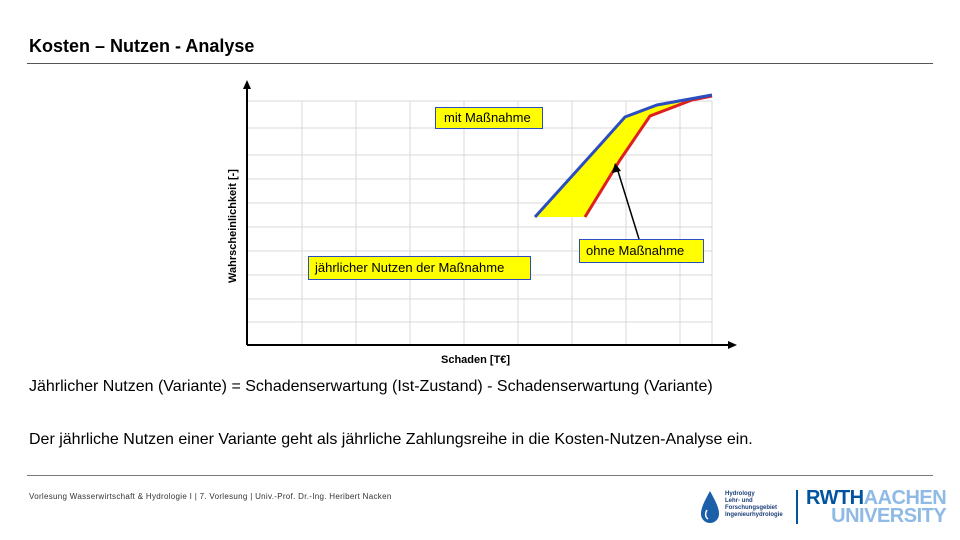 This screenshot has width=960, height=540. What do you see at coordinates (740, 494) in the screenshot?
I see `hydrology-logo-line: Hydrology` at bounding box center [740, 494].